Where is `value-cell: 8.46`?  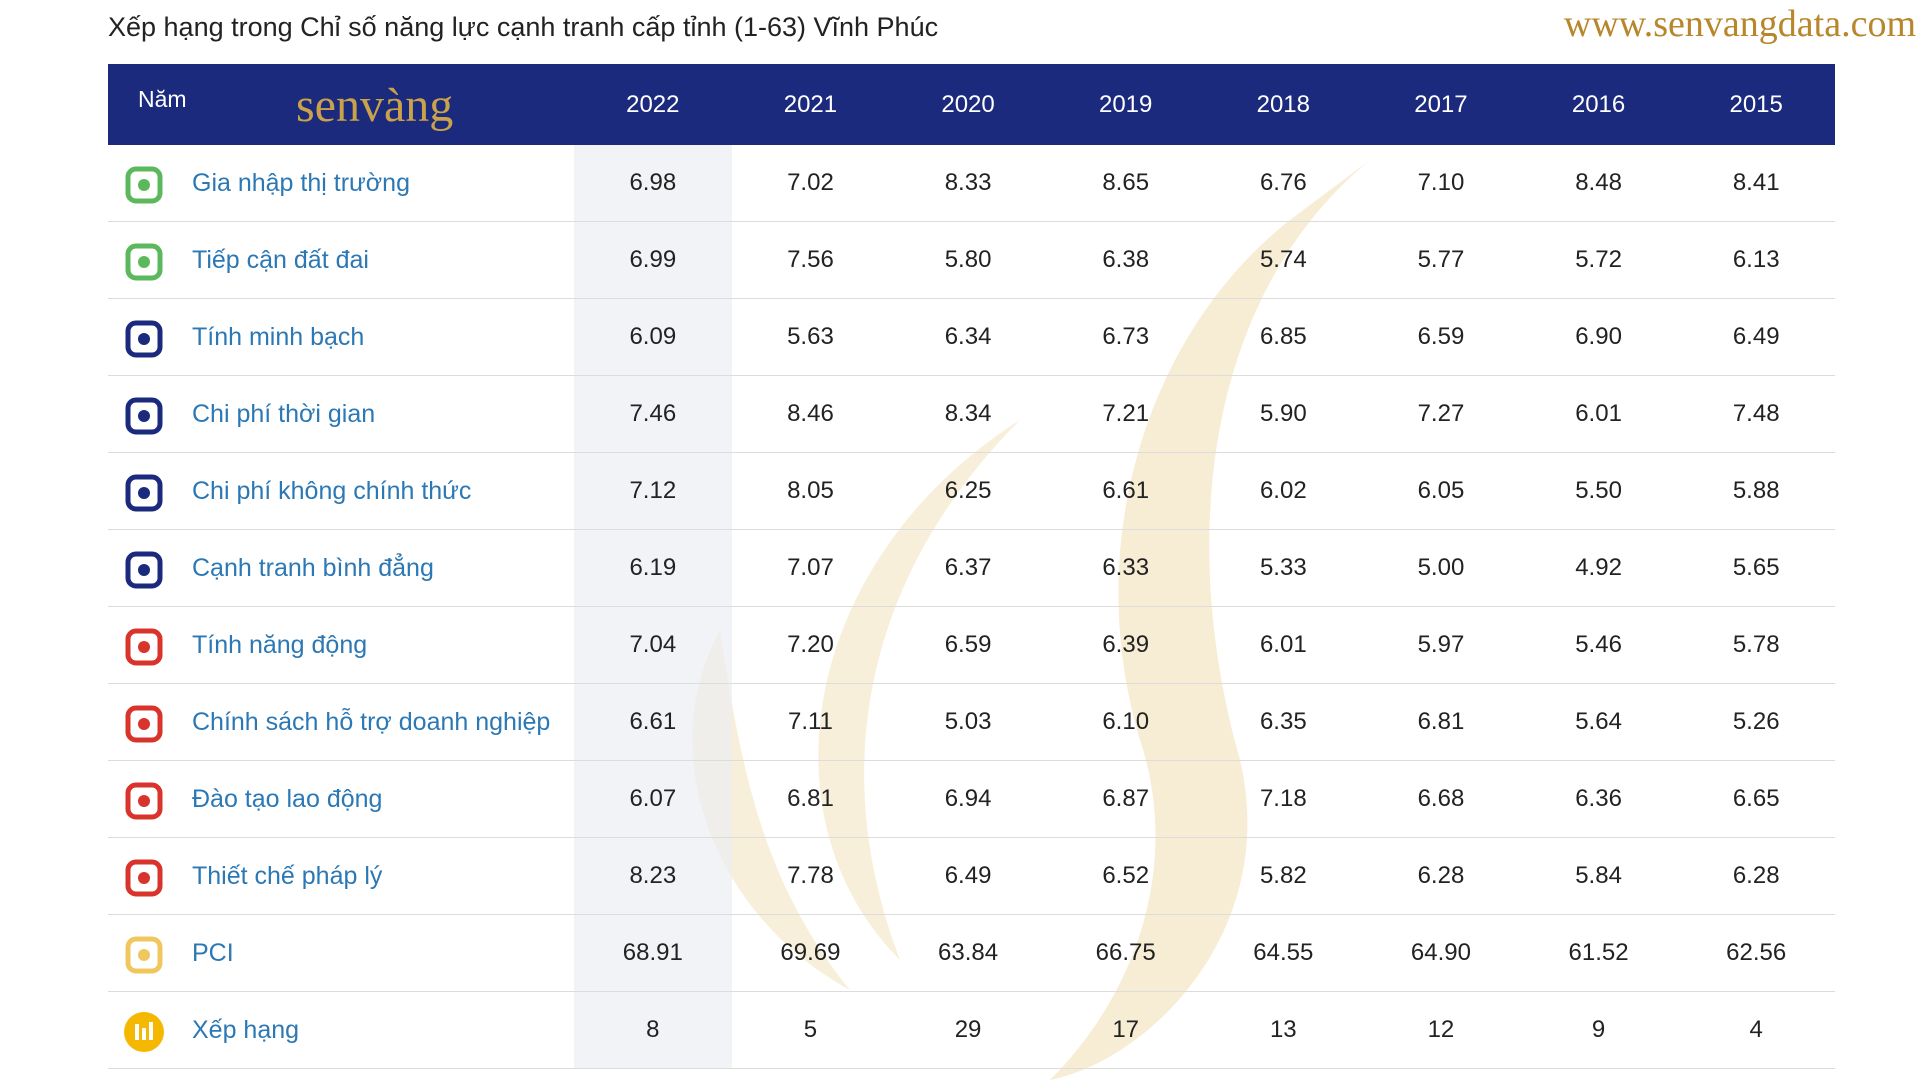 value-cell: 8.46 is located at coordinates (810, 413).